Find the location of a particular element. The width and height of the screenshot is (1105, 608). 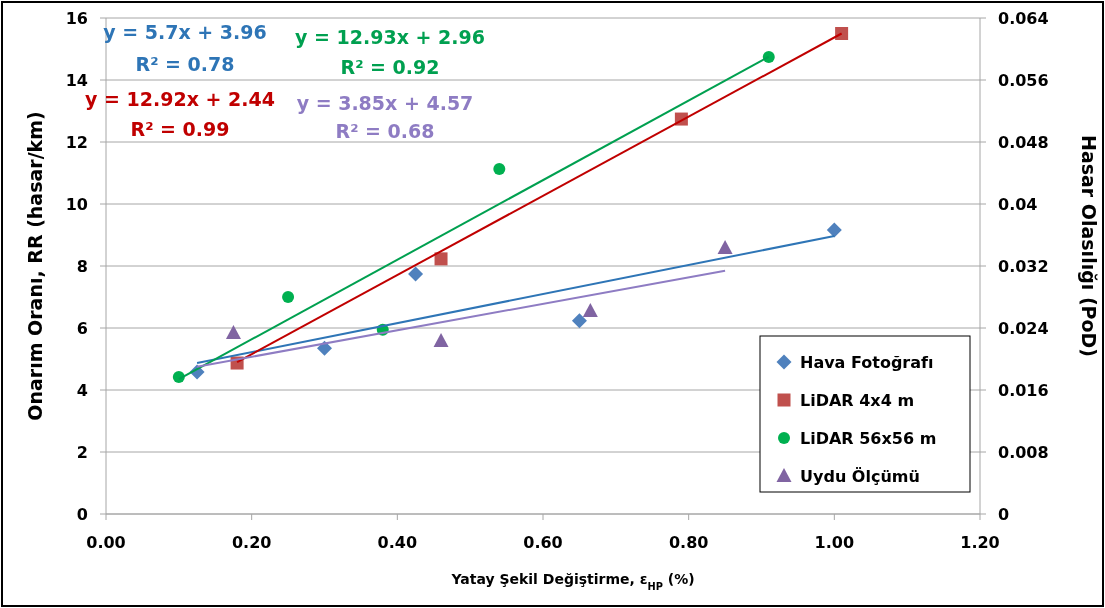

x-tick-label: 0.20 is located at coordinates (251, 542).